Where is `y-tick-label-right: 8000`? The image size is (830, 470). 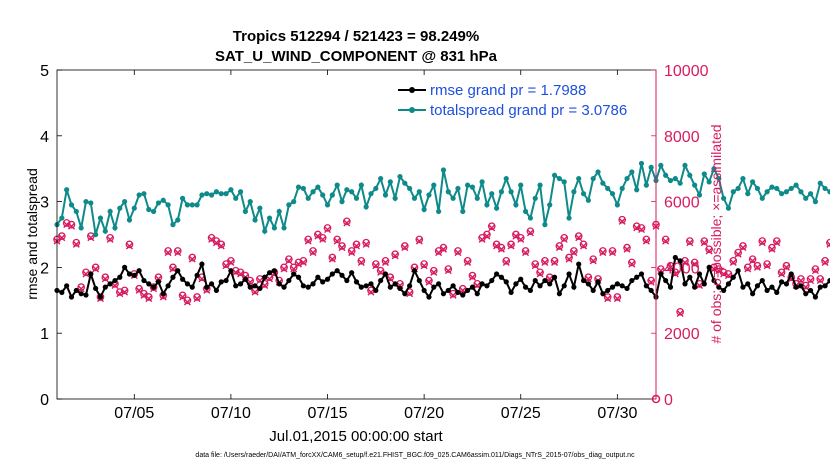 y-tick-label-right: 8000 is located at coordinates (682, 137).